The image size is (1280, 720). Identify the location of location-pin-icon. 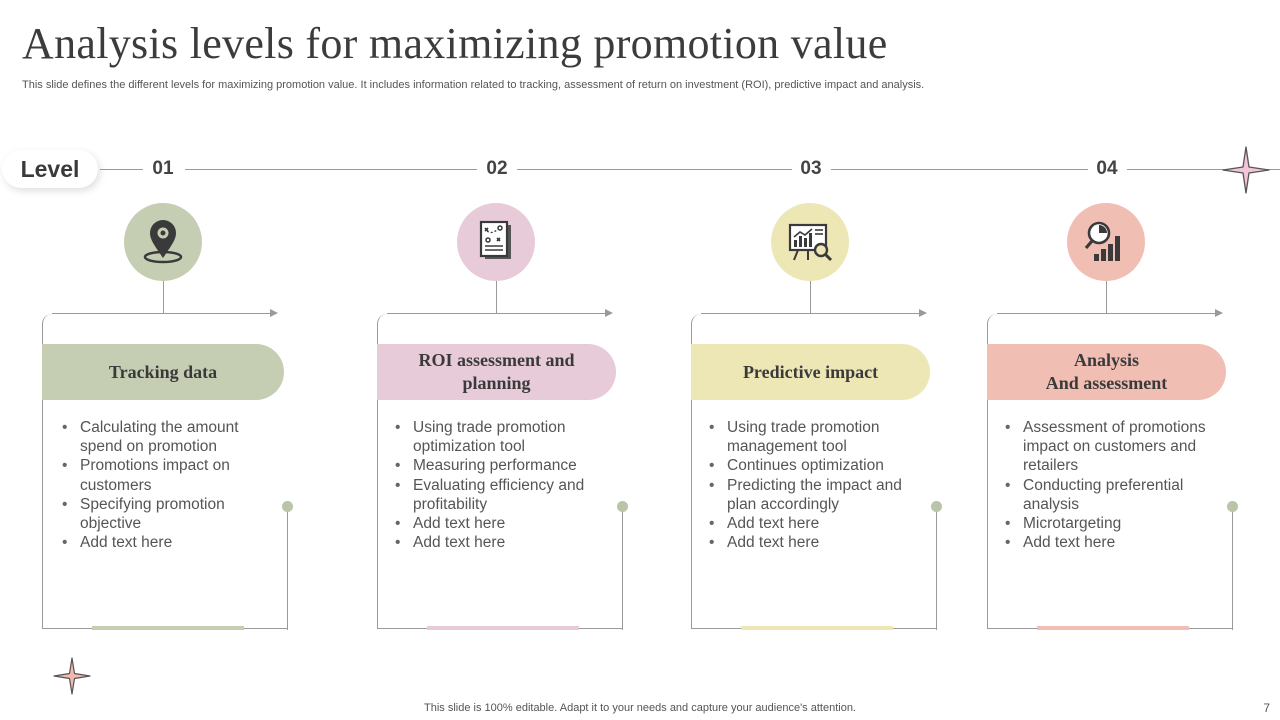
(163, 242).